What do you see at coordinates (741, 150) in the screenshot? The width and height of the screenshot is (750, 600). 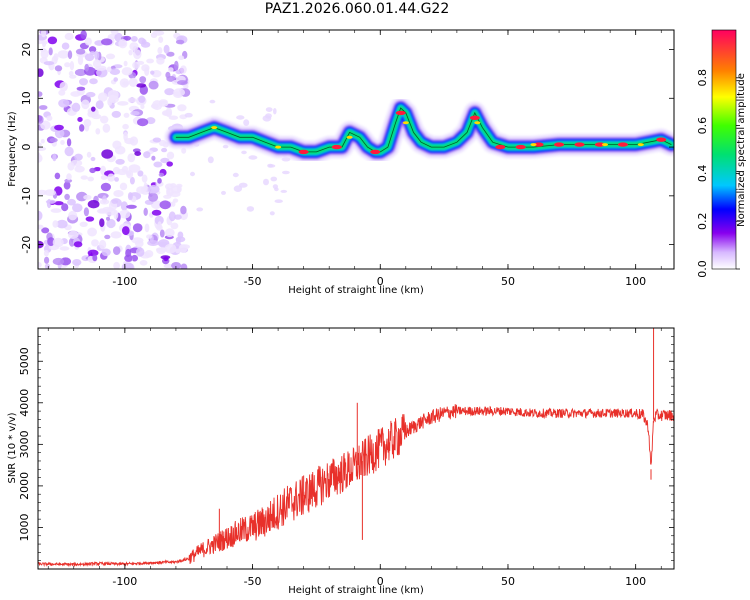 I see `colorbar-label: Normalized spectral amplitude` at bounding box center [741, 150].